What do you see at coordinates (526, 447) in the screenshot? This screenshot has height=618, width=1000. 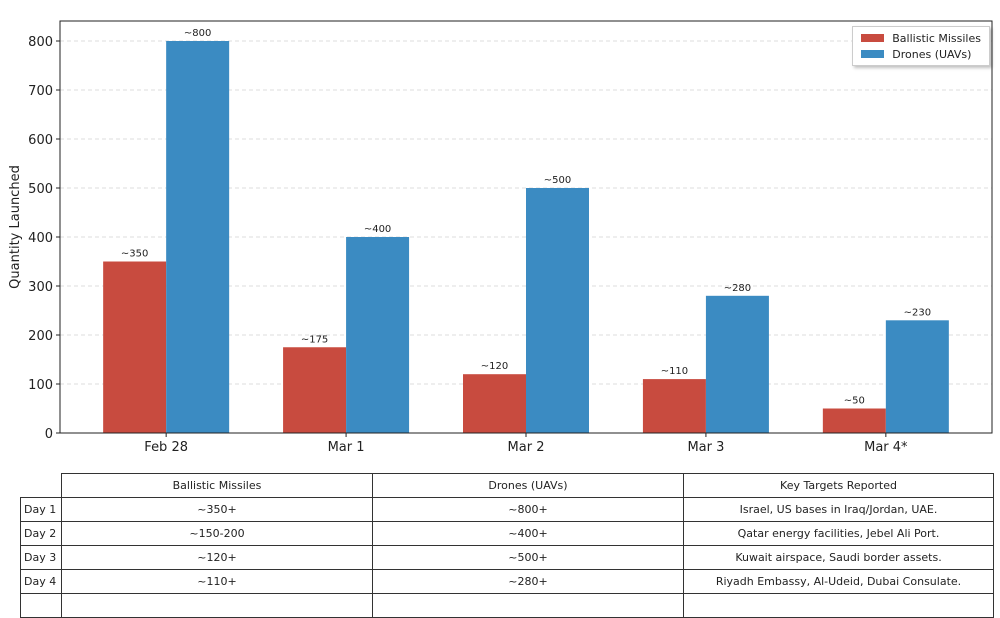 I see `x-tick-label: Mar 2` at bounding box center [526, 447].